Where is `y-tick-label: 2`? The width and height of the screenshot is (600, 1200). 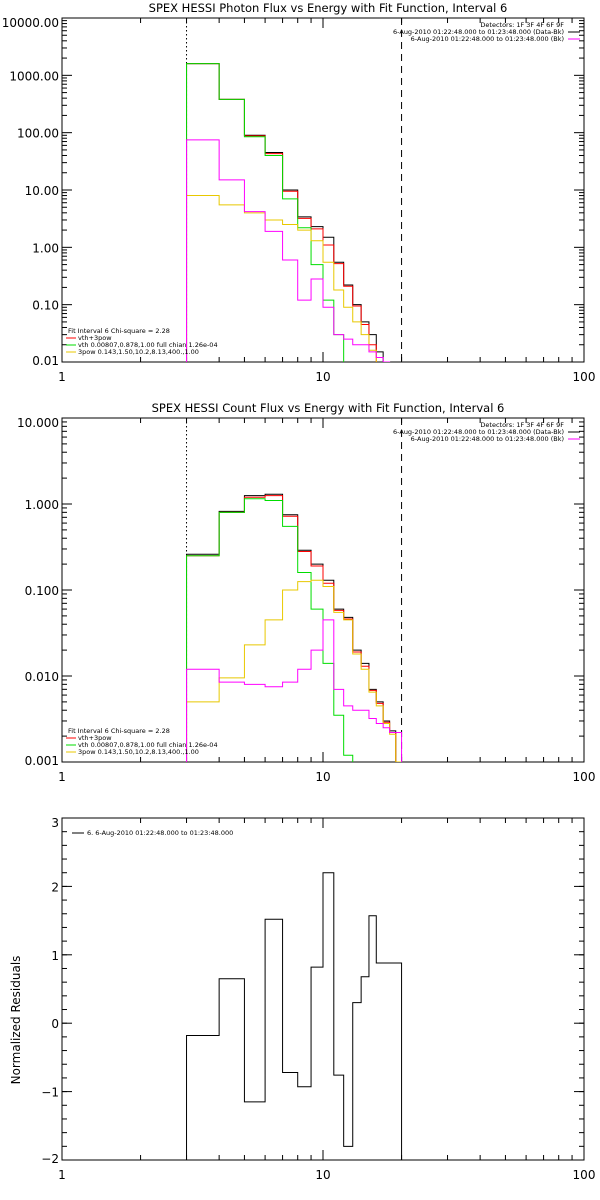
y-tick-label: 2 is located at coordinates (55, 887).